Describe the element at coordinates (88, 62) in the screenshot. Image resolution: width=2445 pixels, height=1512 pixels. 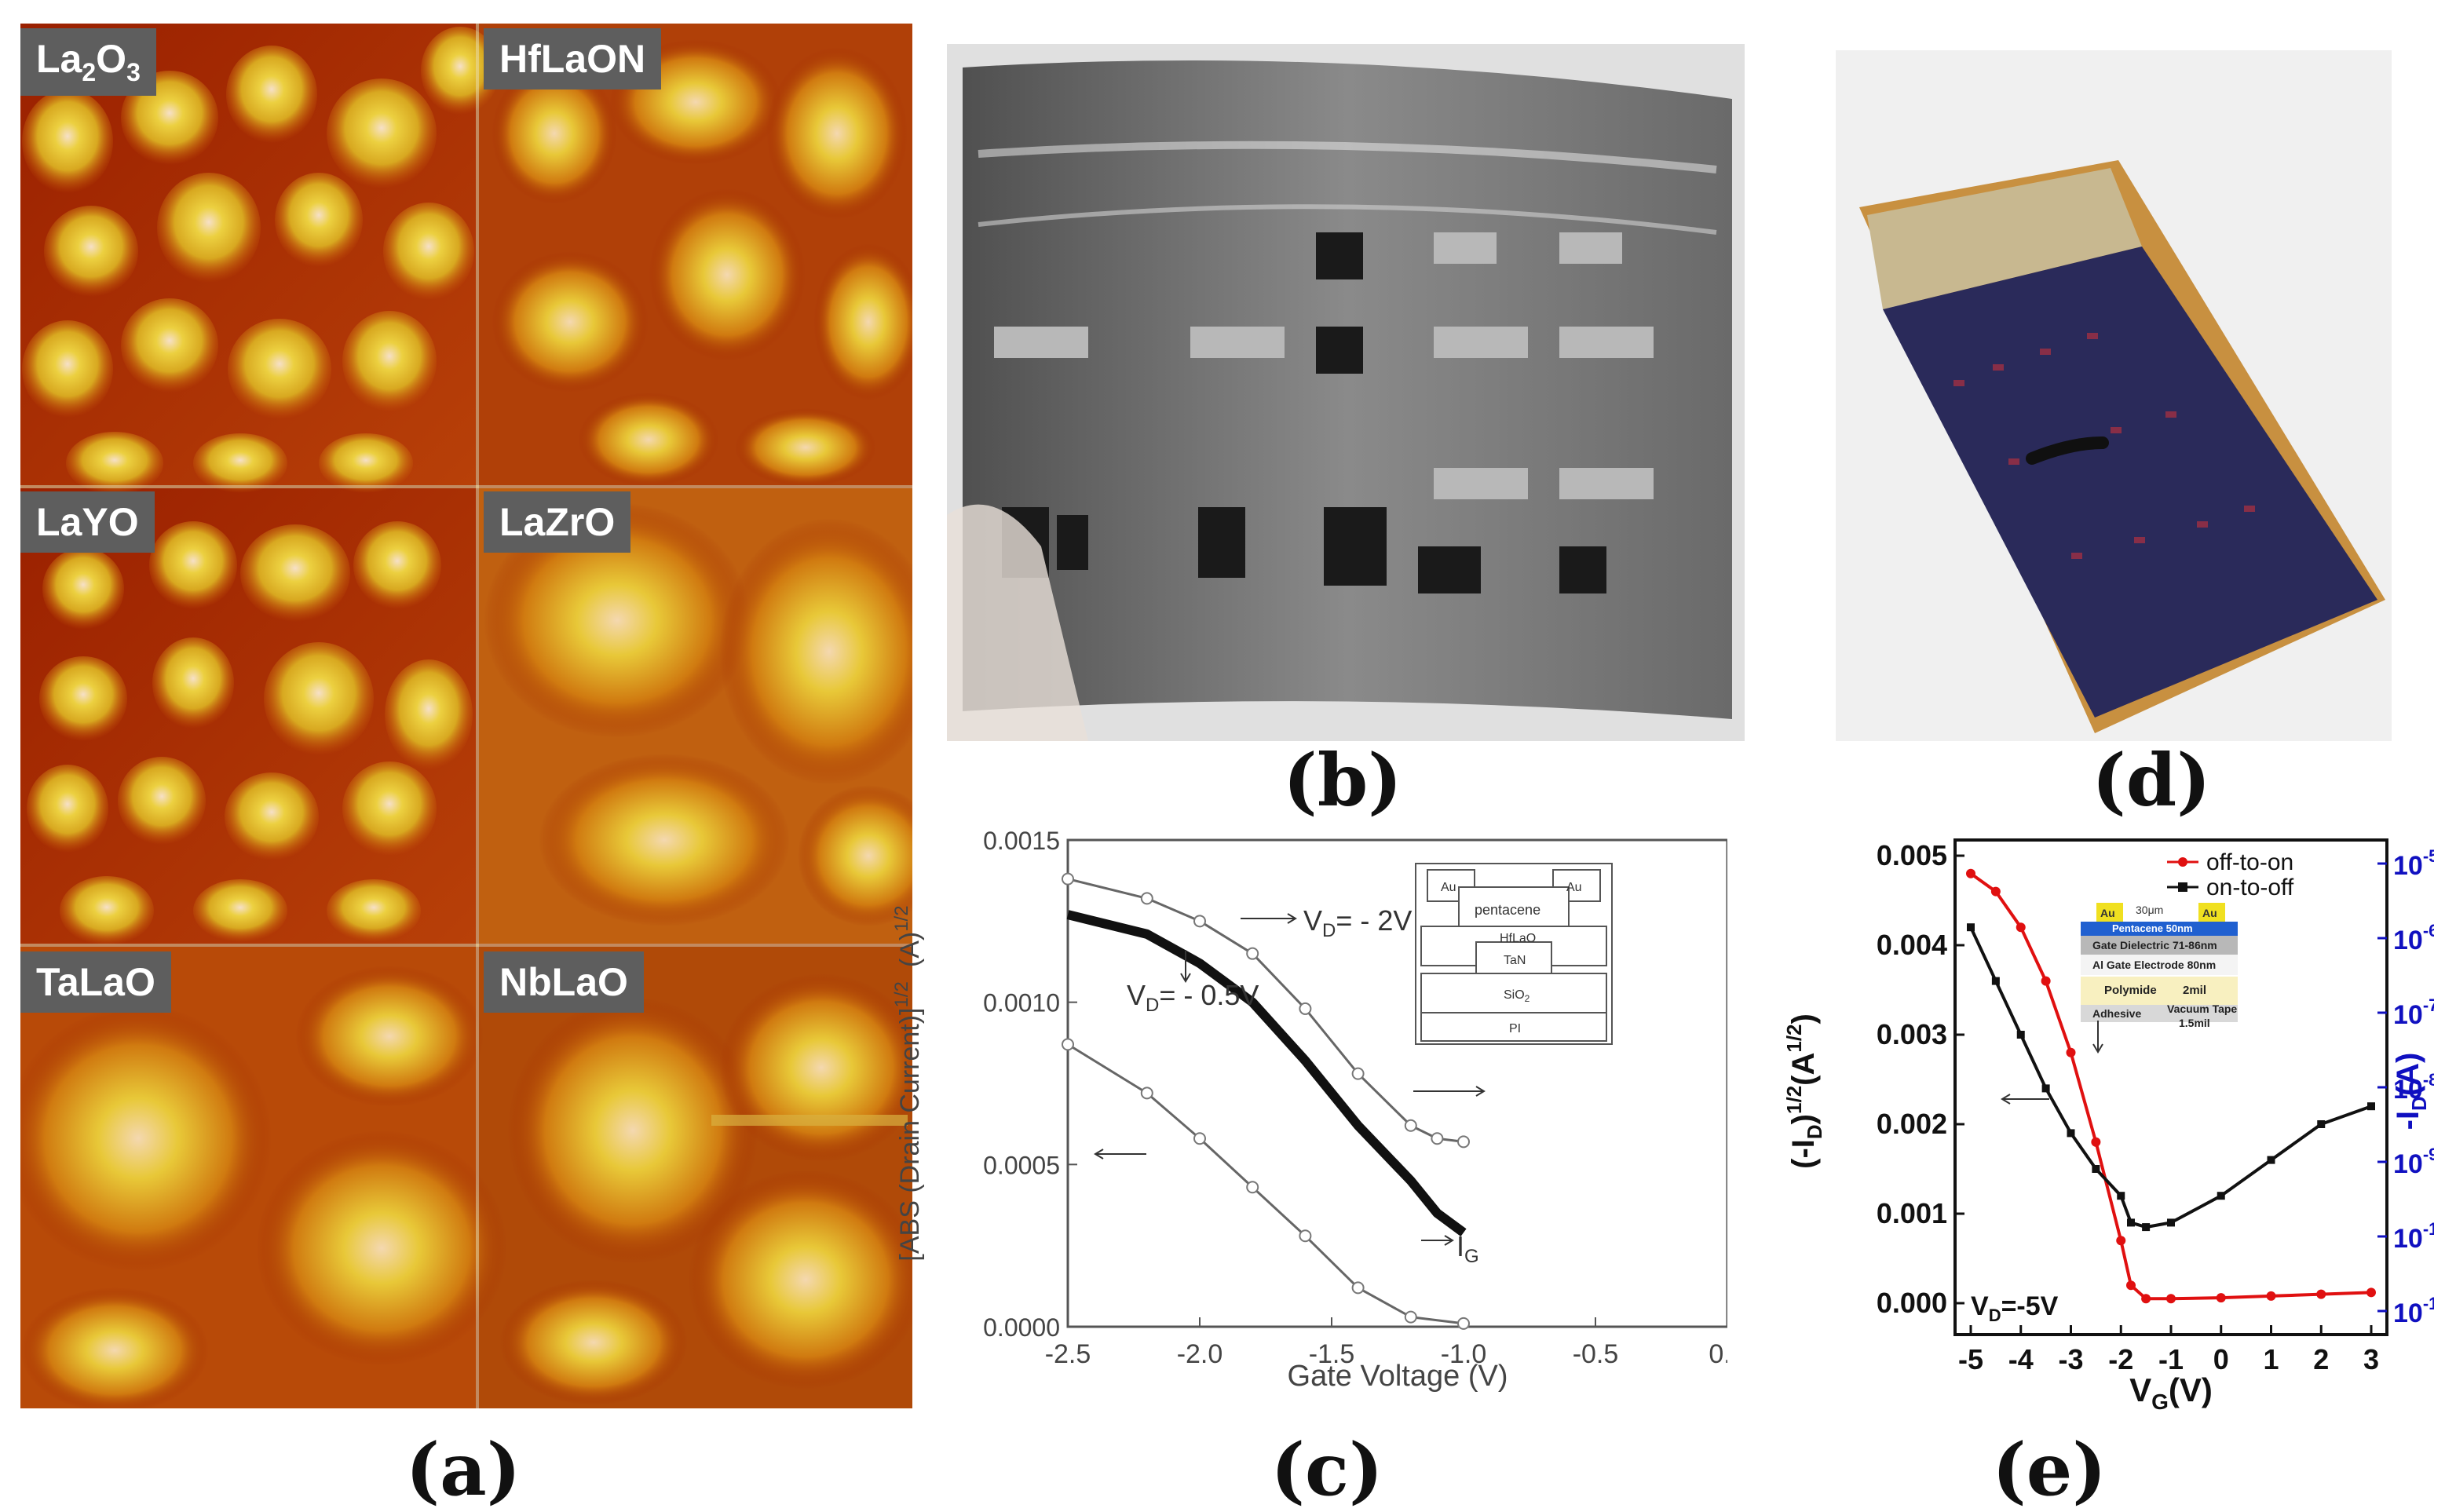
I see `afm-label-la2o3: La2O3` at that location.